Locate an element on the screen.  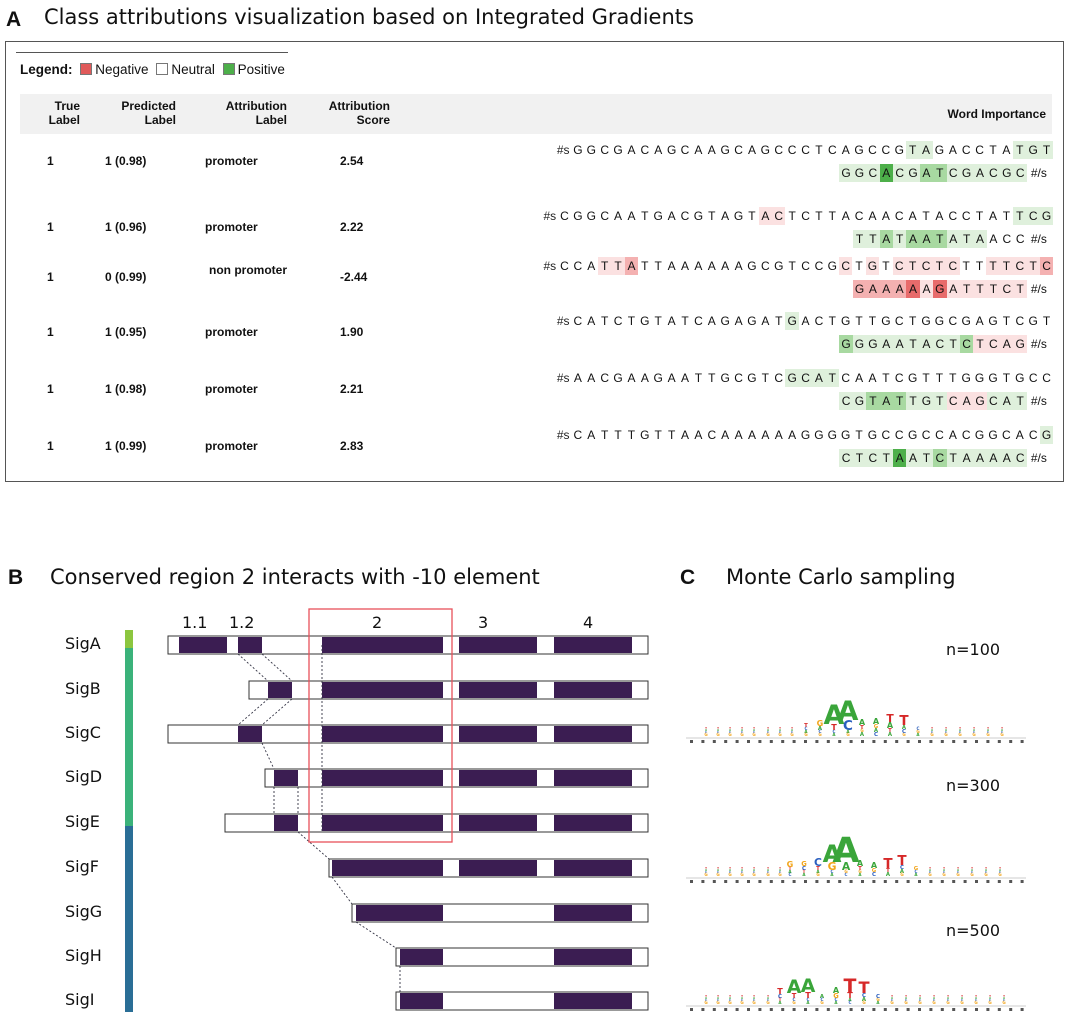
true-label-cell: 1 is located at coordinates (50, 446).